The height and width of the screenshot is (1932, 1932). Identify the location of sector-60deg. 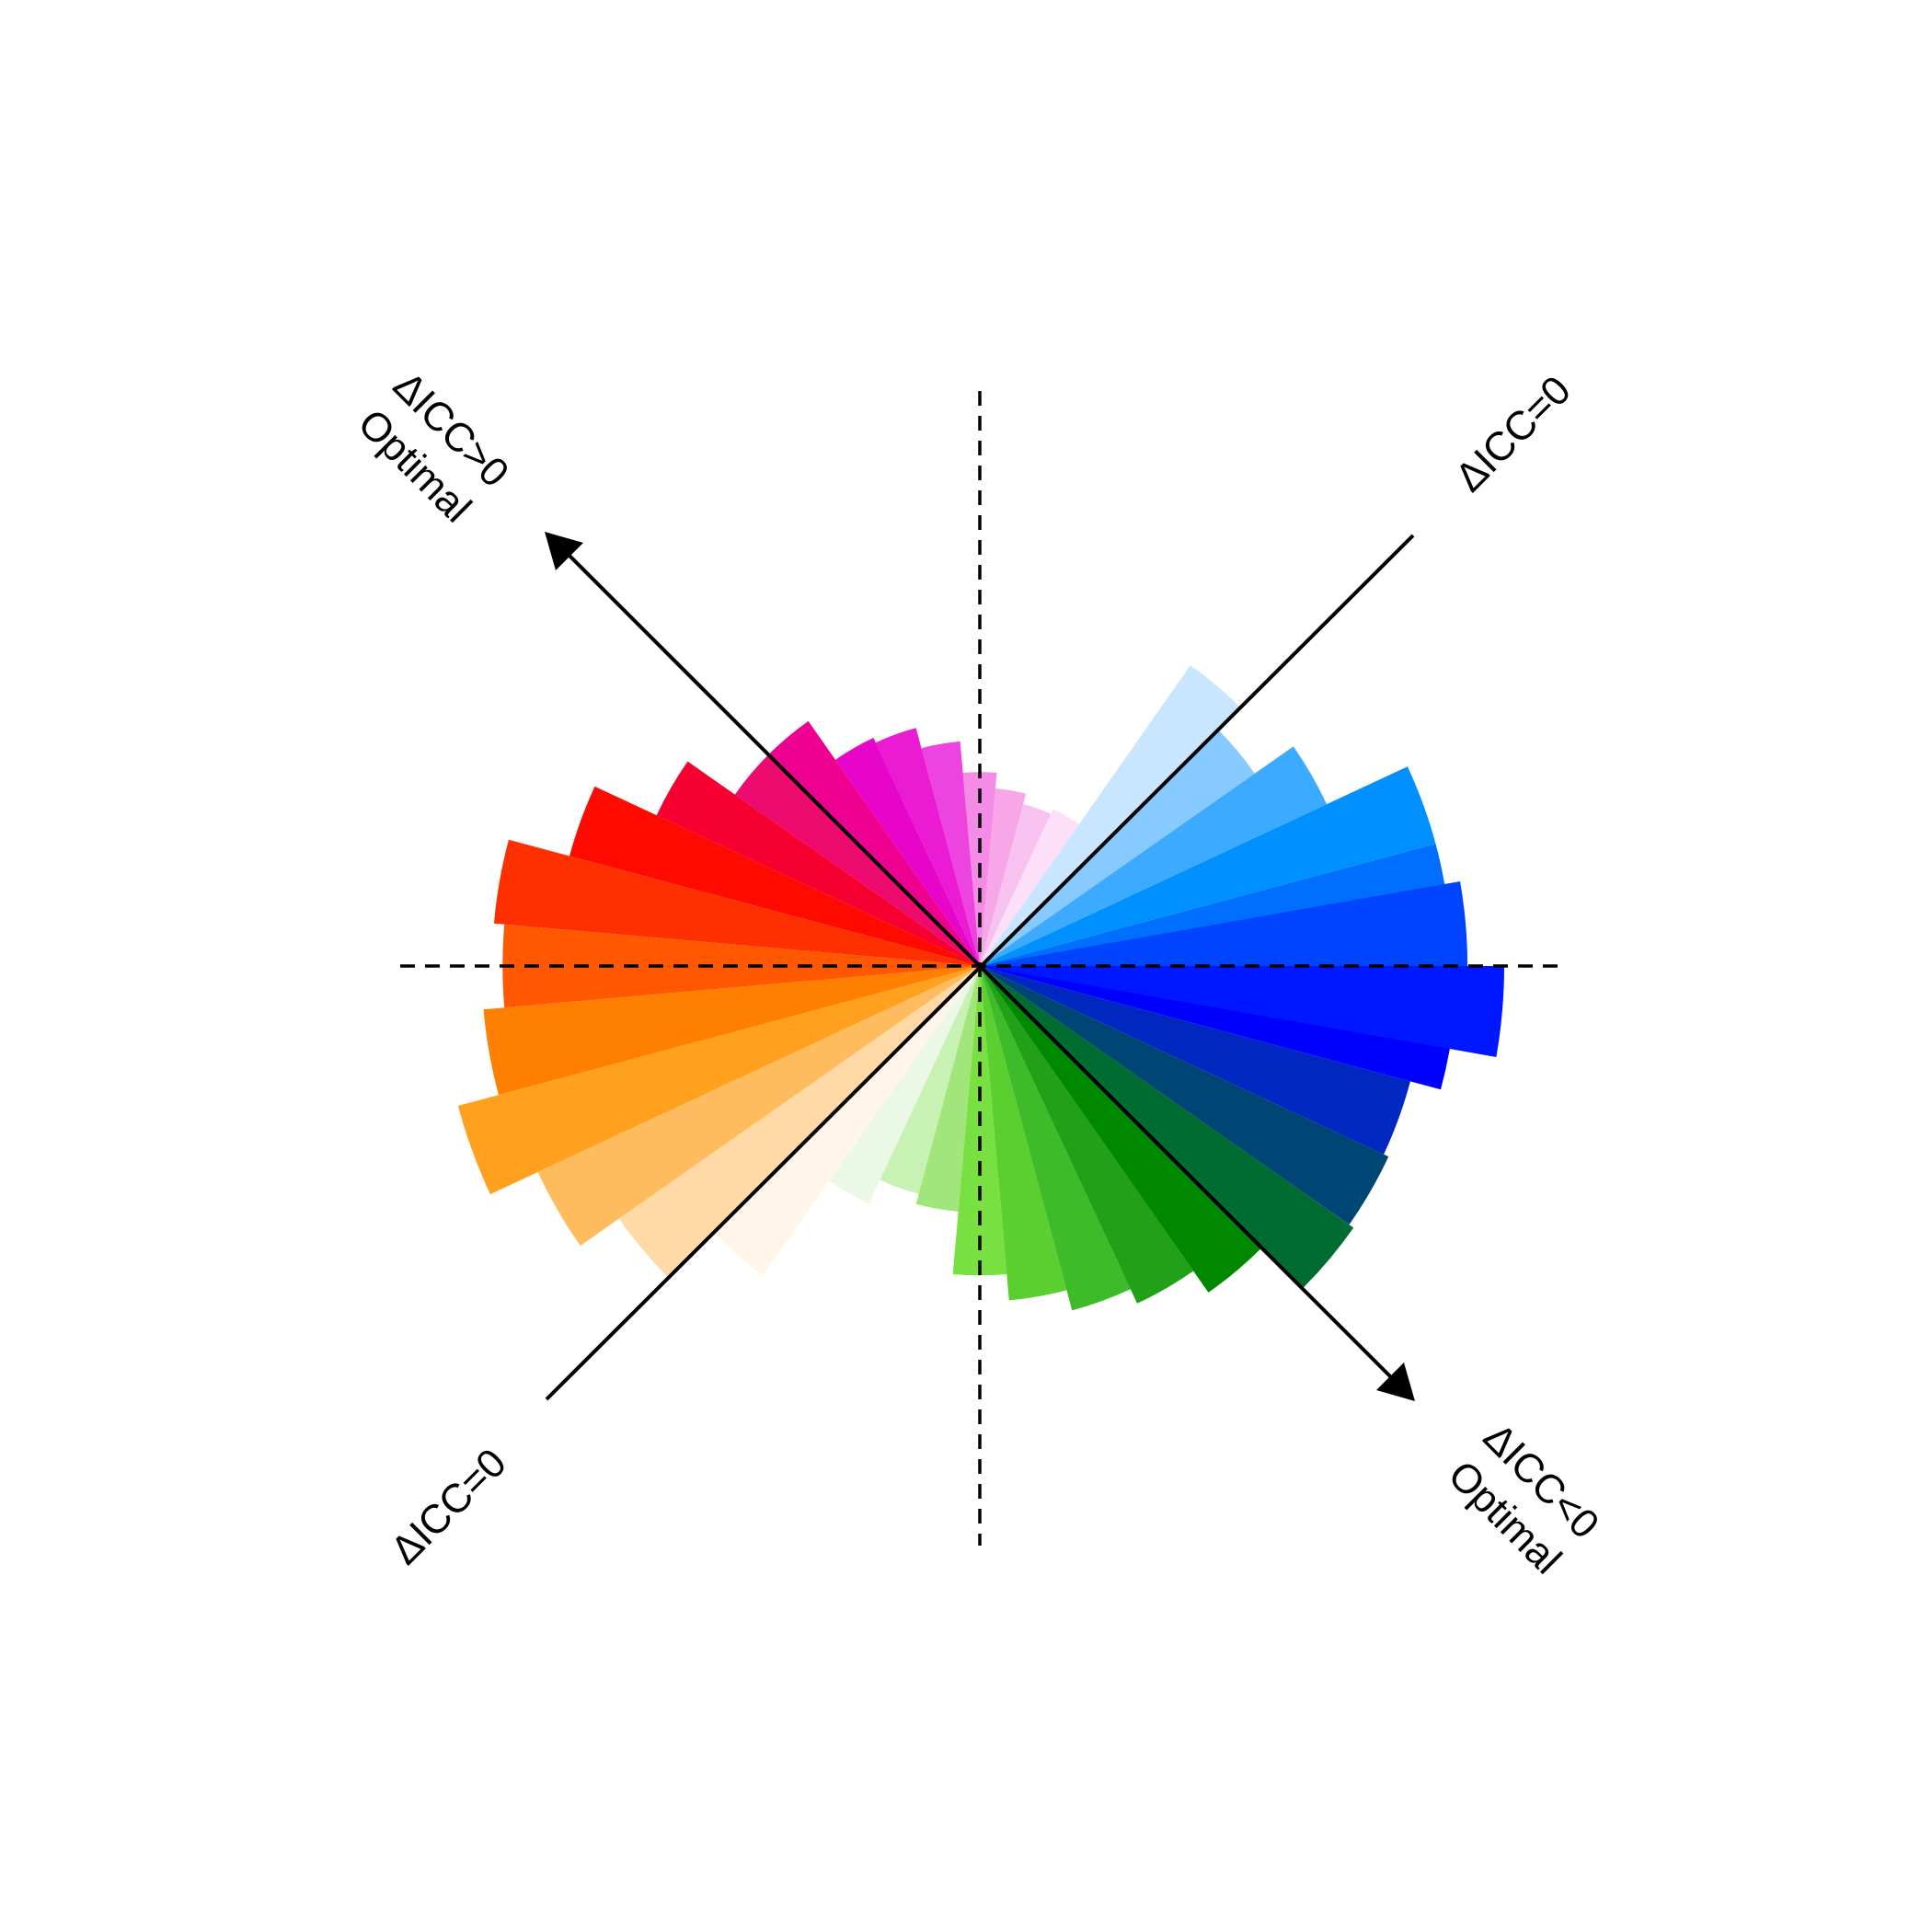
(1029, 887).